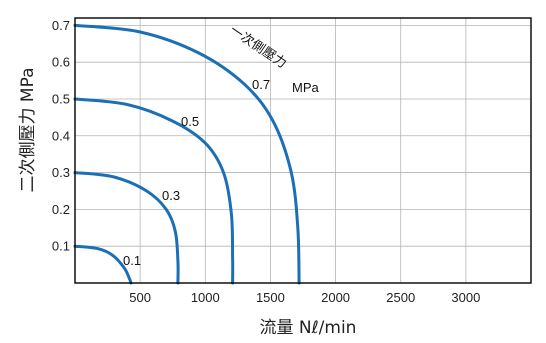 The width and height of the screenshot is (546, 343). I want to click on x-tick-label-2000: 2000, so click(335, 297).